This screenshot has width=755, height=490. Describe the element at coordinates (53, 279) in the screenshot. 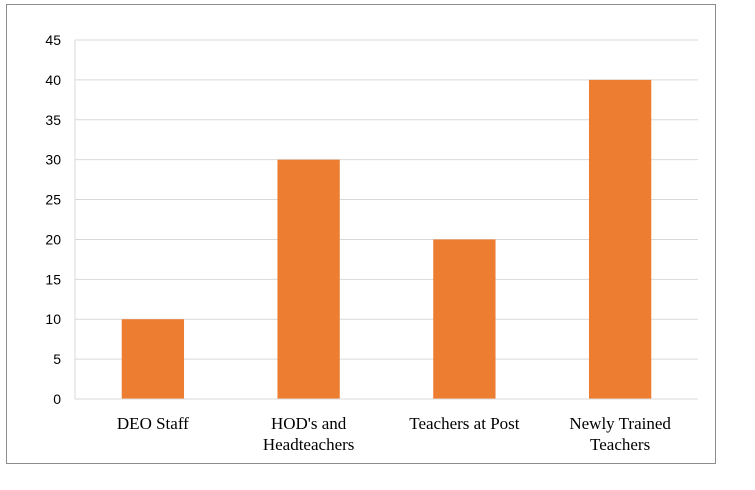

I see `y-tick-label: 15` at that location.